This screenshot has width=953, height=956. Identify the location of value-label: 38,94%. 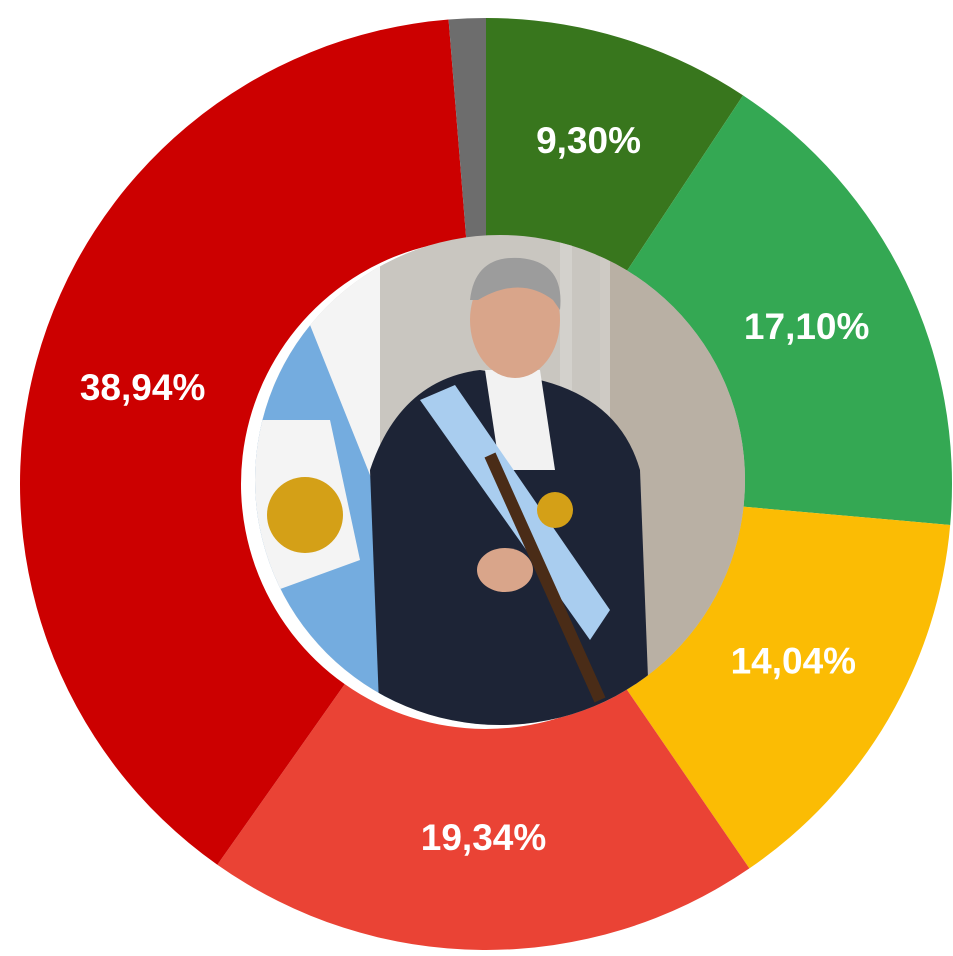
(143, 387).